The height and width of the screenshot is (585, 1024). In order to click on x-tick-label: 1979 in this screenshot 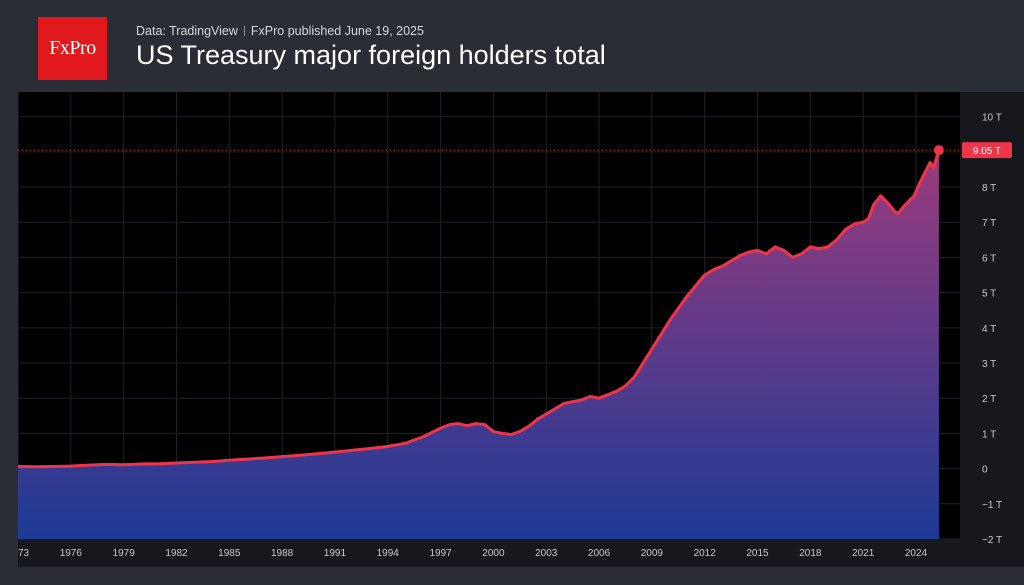, I will do `click(124, 553)`.